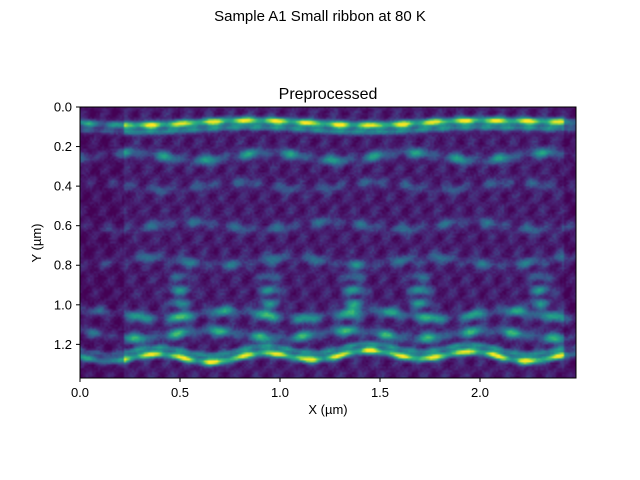 This screenshot has width=640, height=480. What do you see at coordinates (380, 392) in the screenshot?
I see `x-tick-label: 1.5` at bounding box center [380, 392].